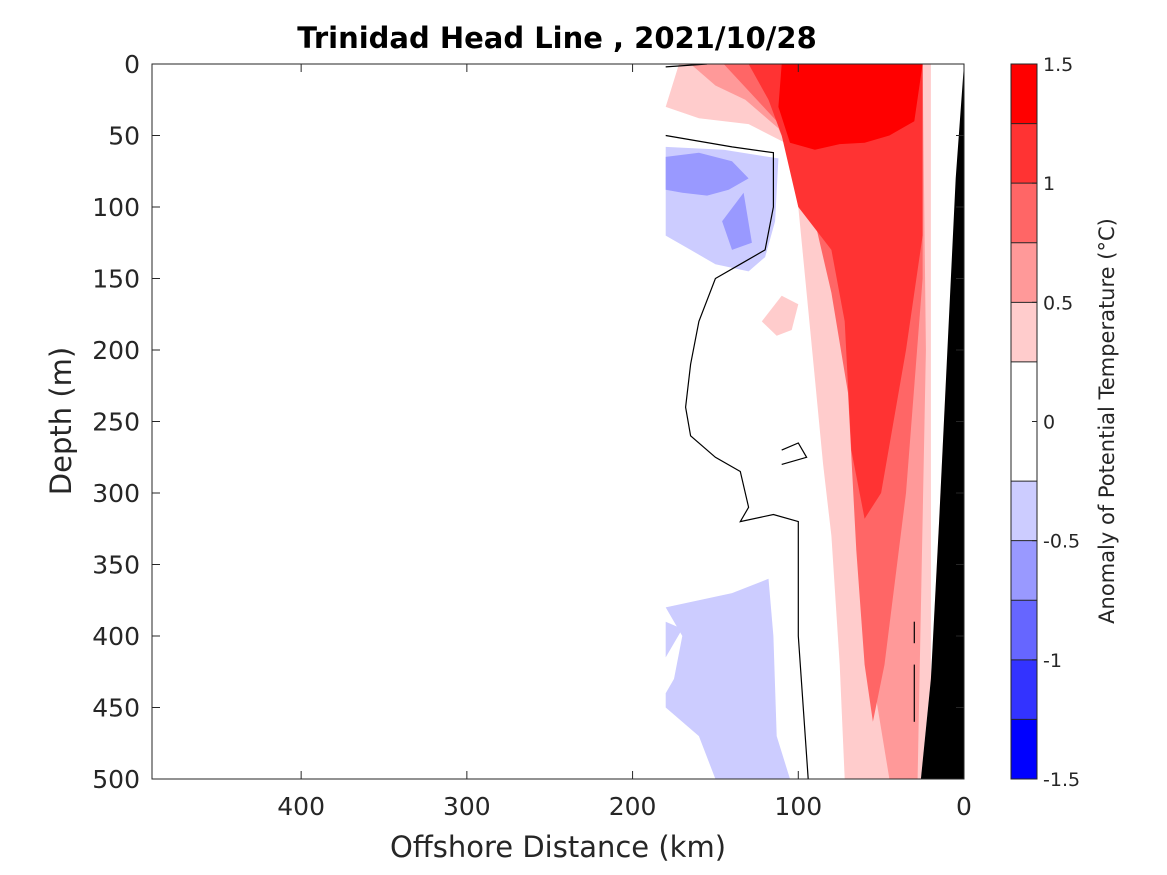 The image size is (1167, 875). What do you see at coordinates (674, 639) in the screenshot?
I see `contour-region-cold-anomaly-lower-edge` at bounding box center [674, 639].